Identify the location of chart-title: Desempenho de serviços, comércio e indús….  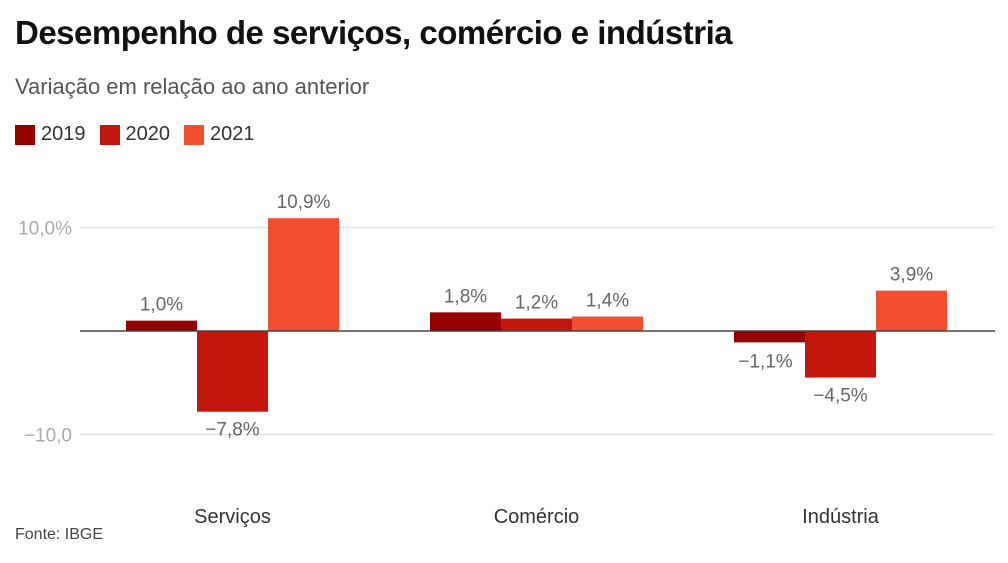
(374, 32).